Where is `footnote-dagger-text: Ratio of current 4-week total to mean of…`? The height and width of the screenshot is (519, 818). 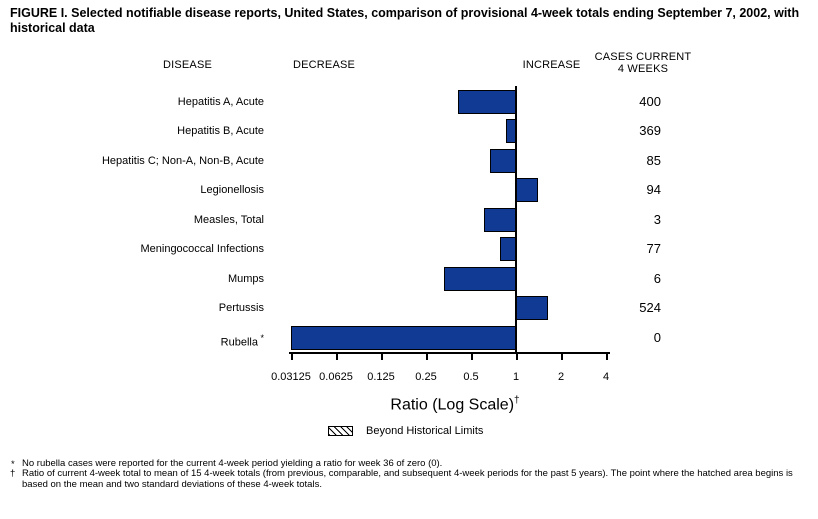 footnote-dagger-text: Ratio of current 4-week total to mean of… is located at coordinates (407, 479).